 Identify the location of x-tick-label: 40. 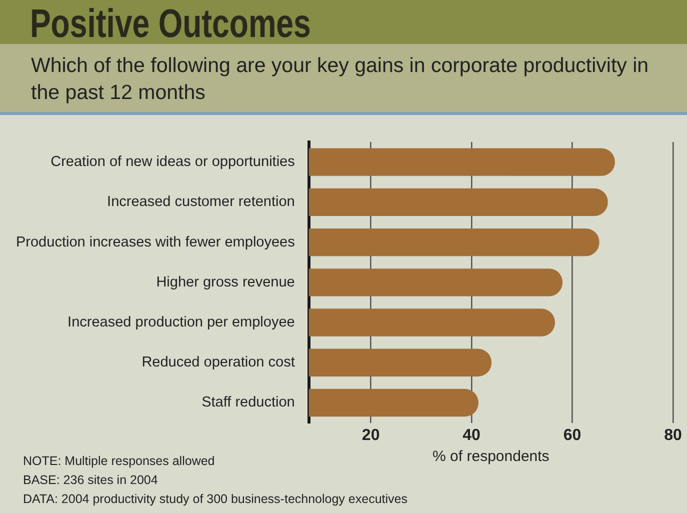
(471, 435).